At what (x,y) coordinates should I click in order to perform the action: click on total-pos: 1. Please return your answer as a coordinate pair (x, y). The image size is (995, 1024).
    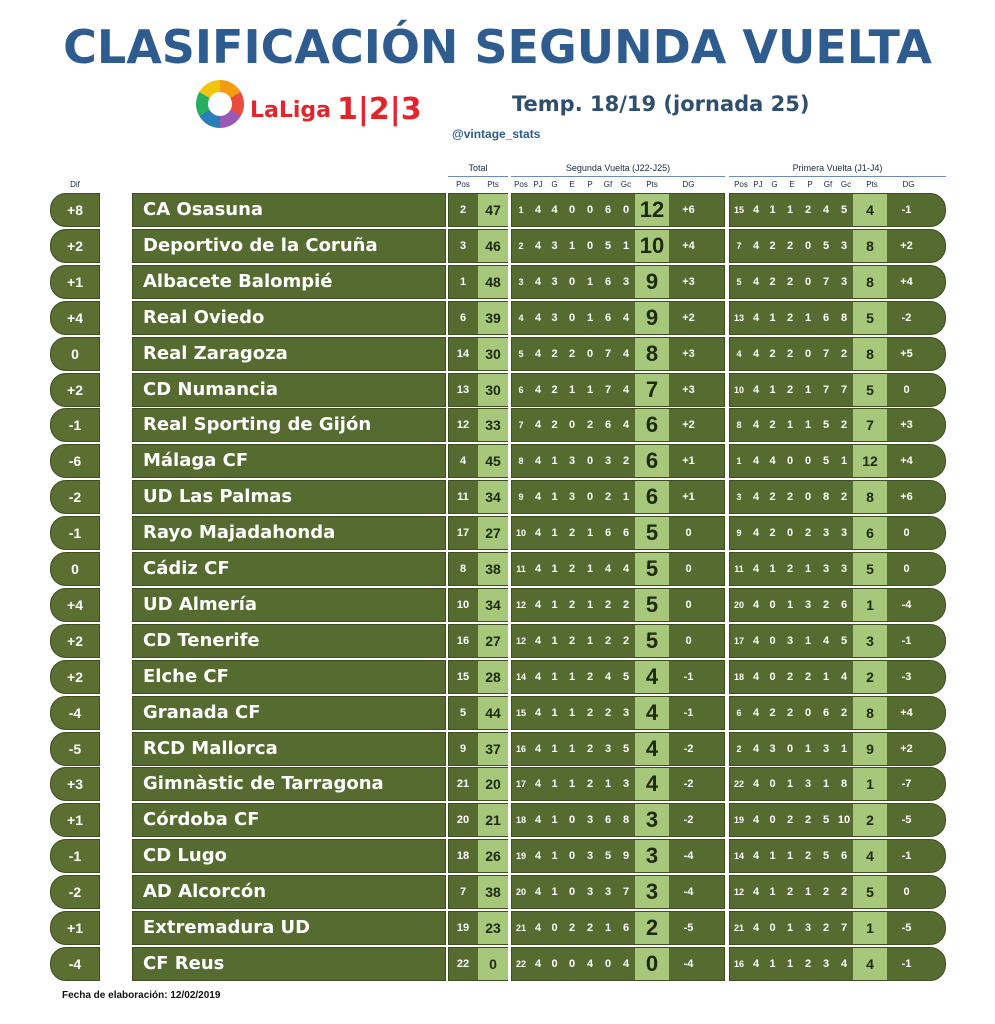
    Looking at the image, I should click on (463, 281).